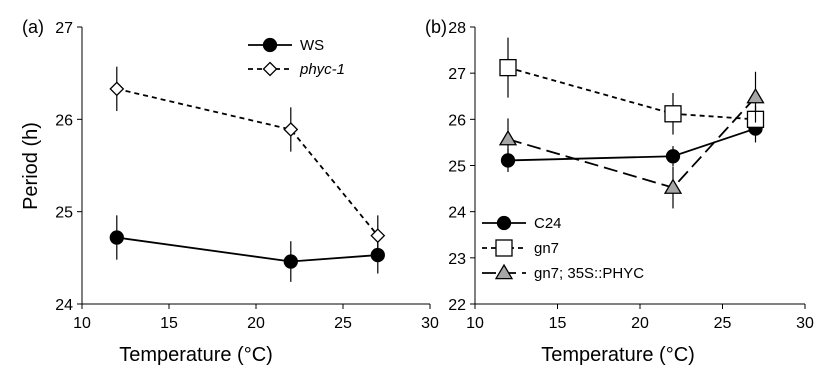 The image size is (823, 376). Describe the element at coordinates (546, 248) in the screenshot. I see `legend-label: gn7` at that location.